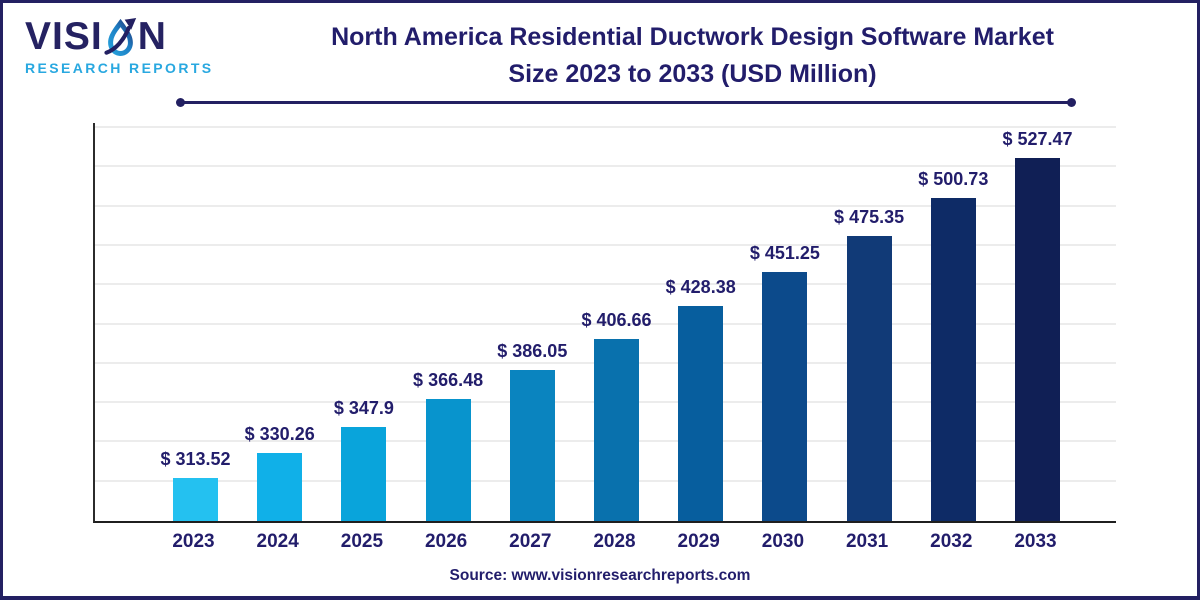  Describe the element at coordinates (785, 396) in the screenshot. I see `bar-2030` at that location.